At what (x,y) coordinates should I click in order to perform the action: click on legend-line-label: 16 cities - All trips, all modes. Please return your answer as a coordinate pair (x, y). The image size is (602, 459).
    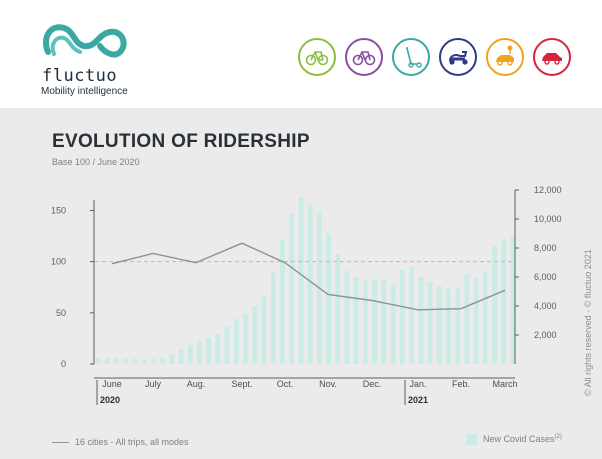
    Looking at the image, I should click on (132, 442).